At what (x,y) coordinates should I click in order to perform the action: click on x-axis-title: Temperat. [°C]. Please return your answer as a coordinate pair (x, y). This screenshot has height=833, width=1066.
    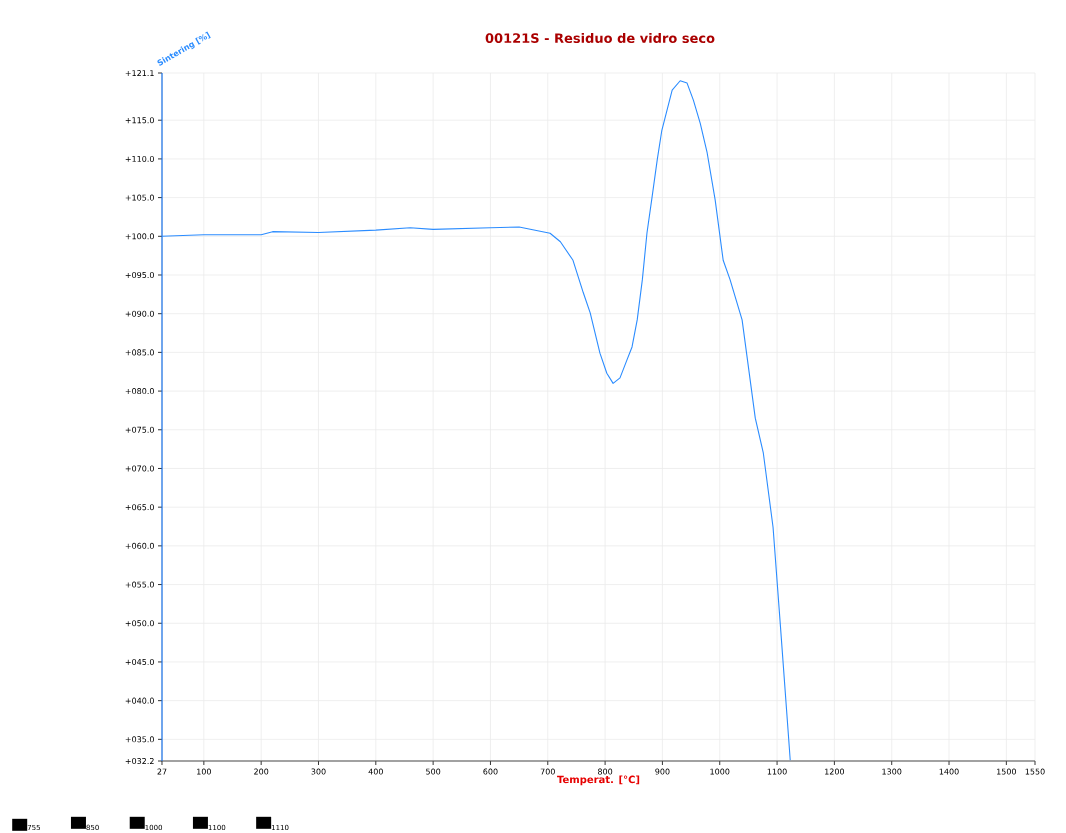
    Looking at the image, I should click on (598, 780).